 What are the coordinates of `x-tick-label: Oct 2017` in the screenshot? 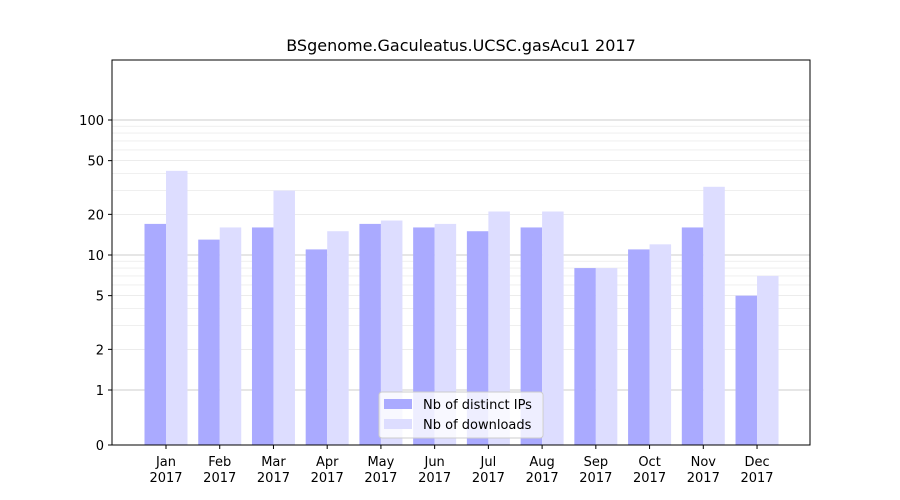 It's located at (649, 470).